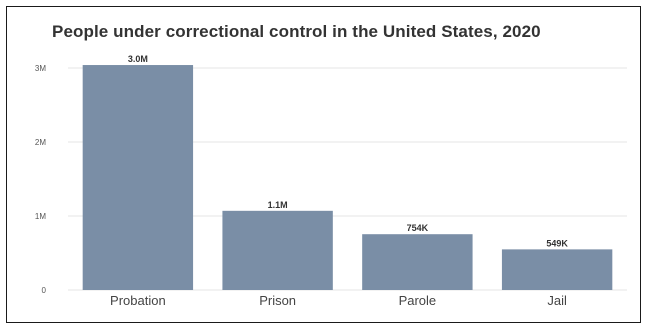  I want to click on y-tick-label: 3M, so click(40, 68).